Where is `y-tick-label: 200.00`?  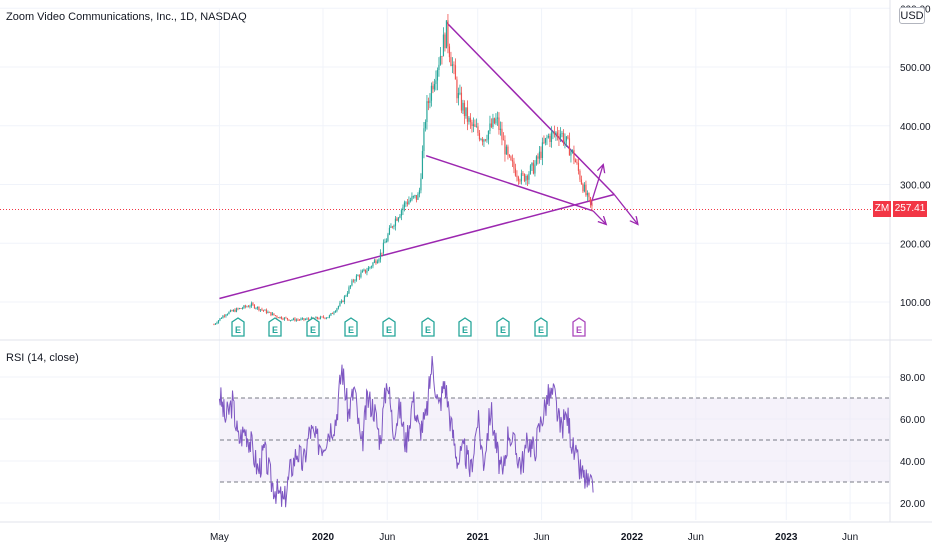 y-tick-label: 200.00 is located at coordinates (915, 244).